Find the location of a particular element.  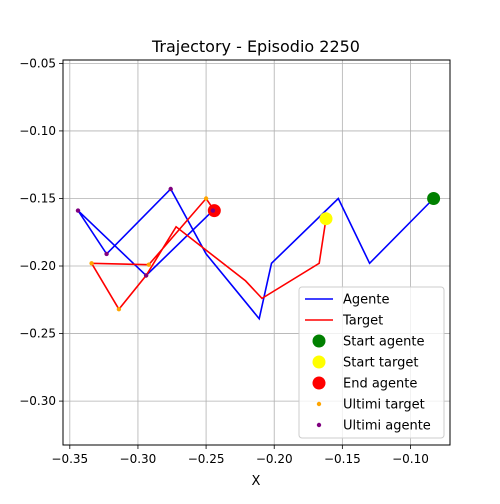

x-tick-label: −0.35 is located at coordinates (69, 459).